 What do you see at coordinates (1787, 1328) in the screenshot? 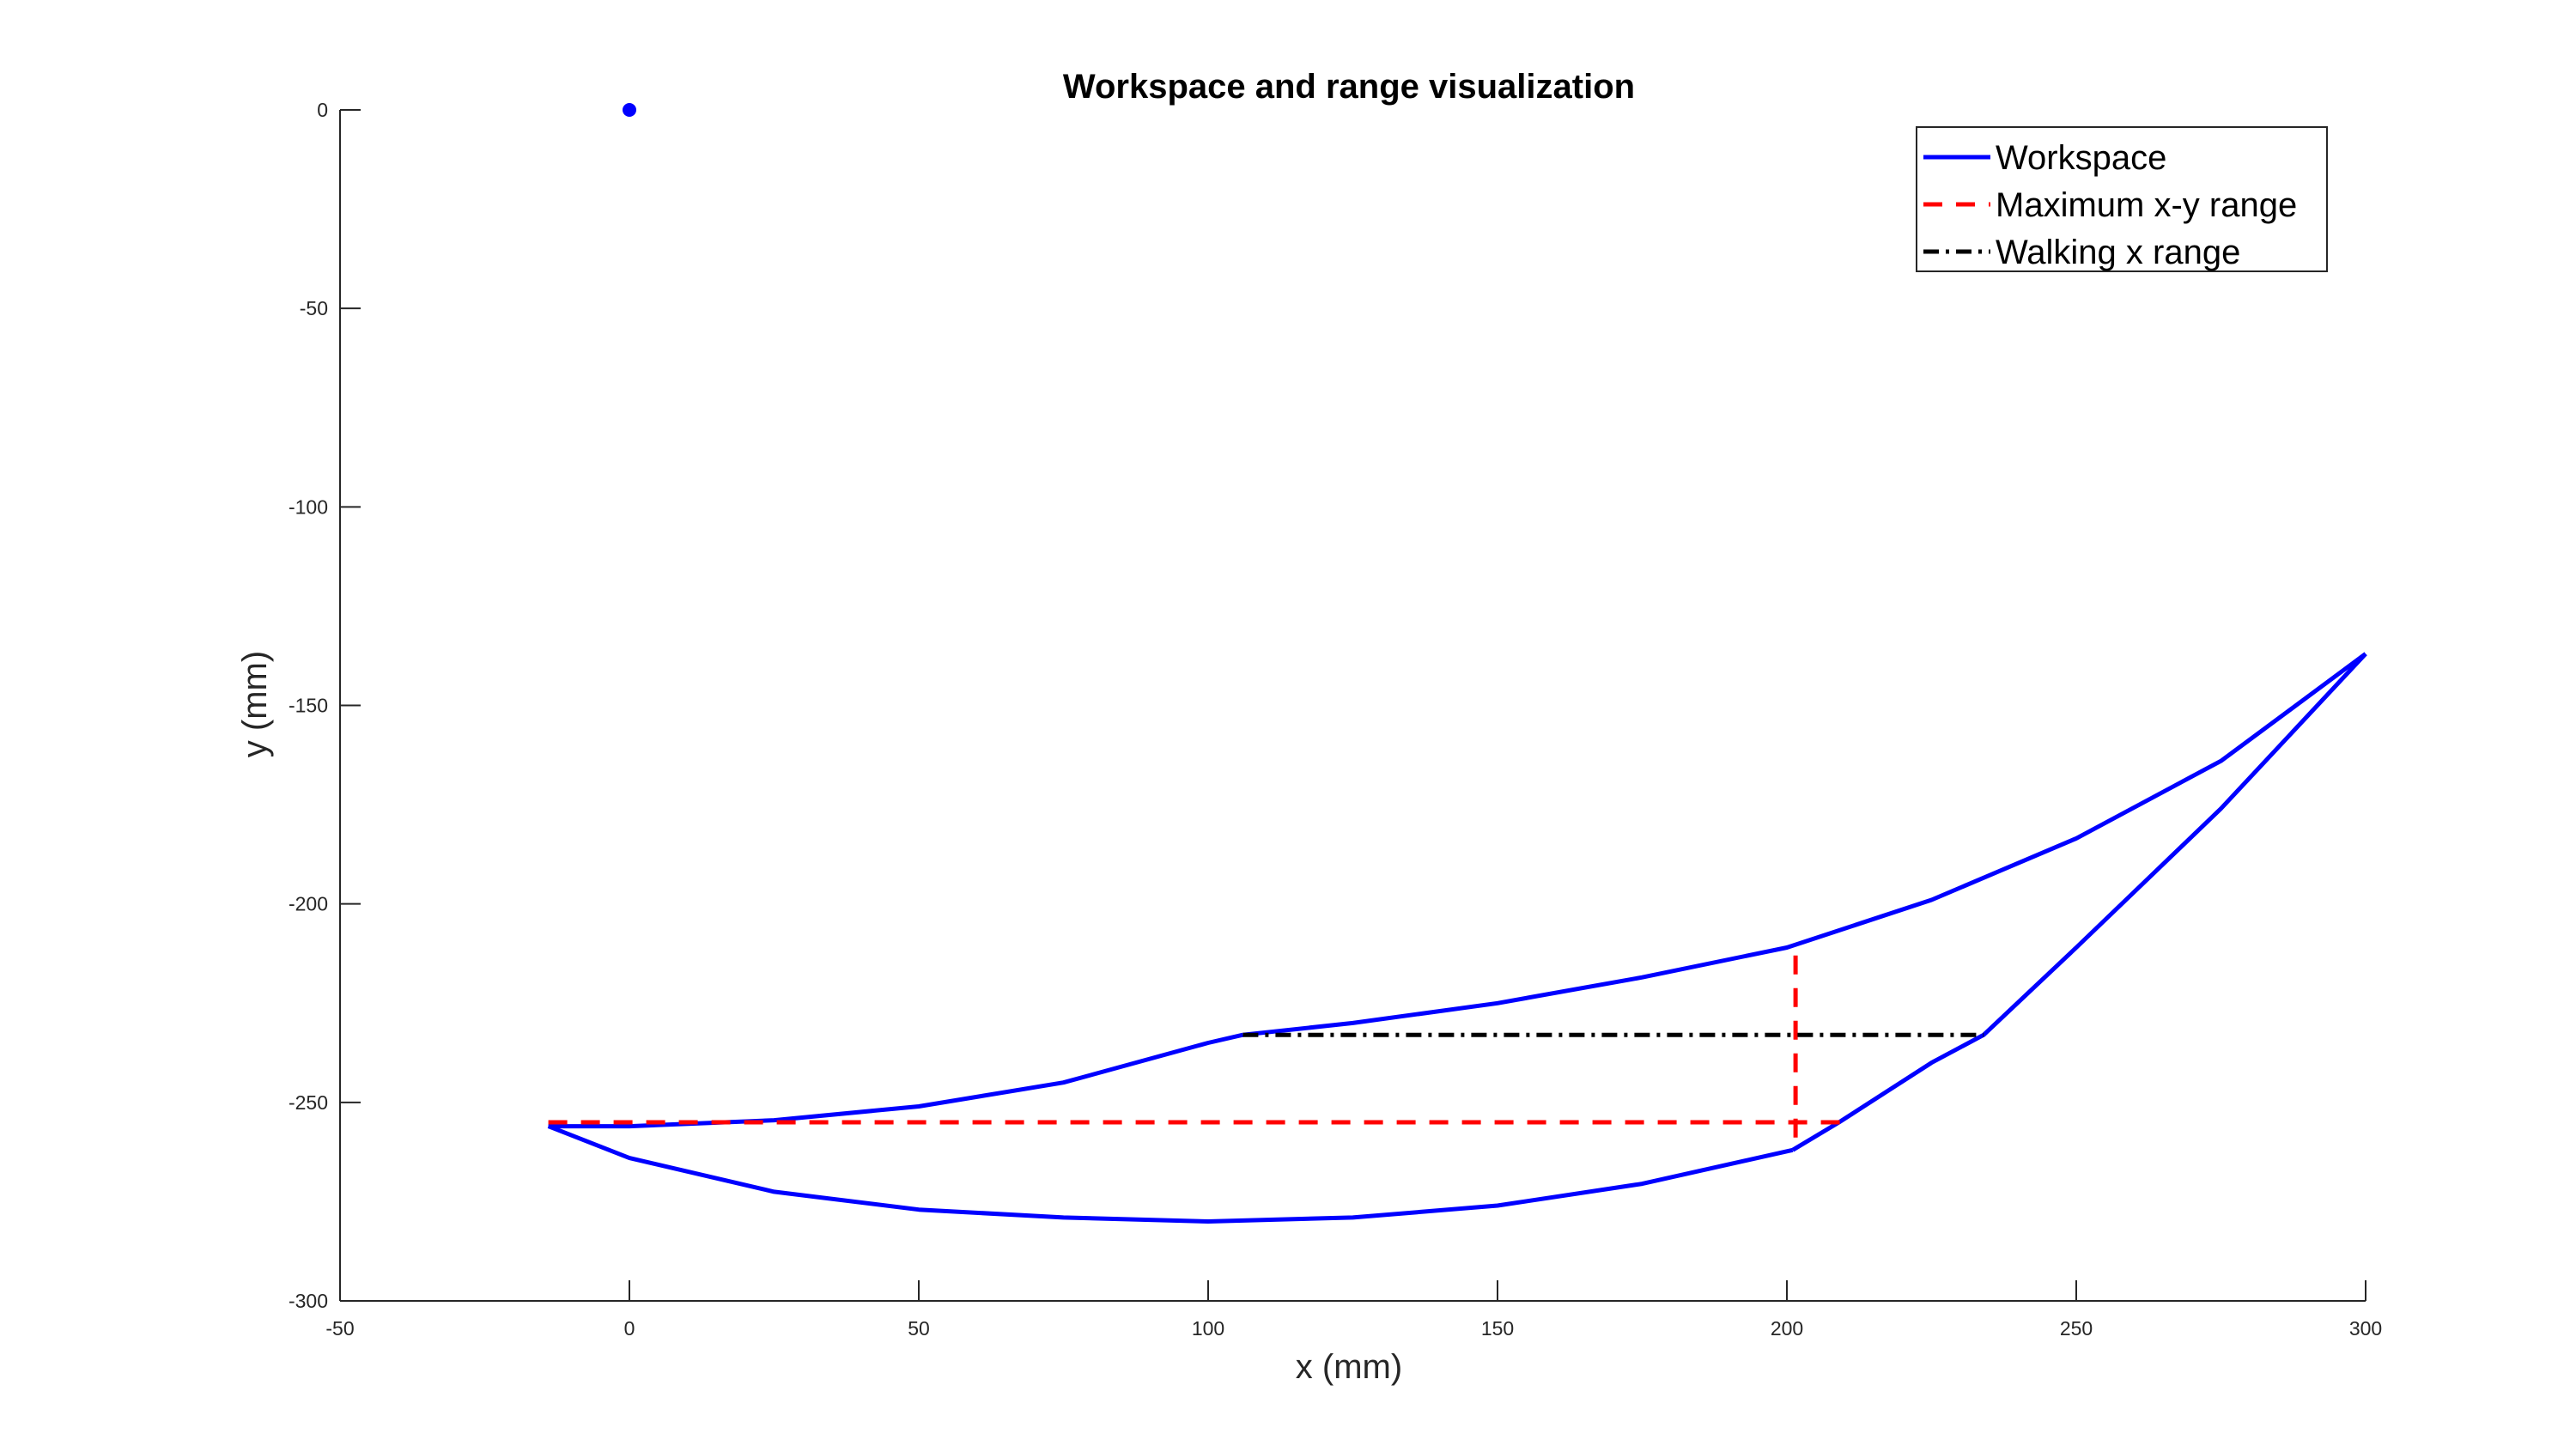
I see `x-tick-label: 200` at bounding box center [1787, 1328].